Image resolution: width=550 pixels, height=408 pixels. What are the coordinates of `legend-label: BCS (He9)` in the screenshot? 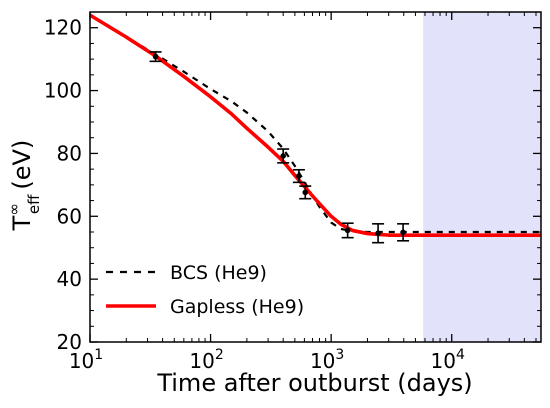 It's located at (218, 273).